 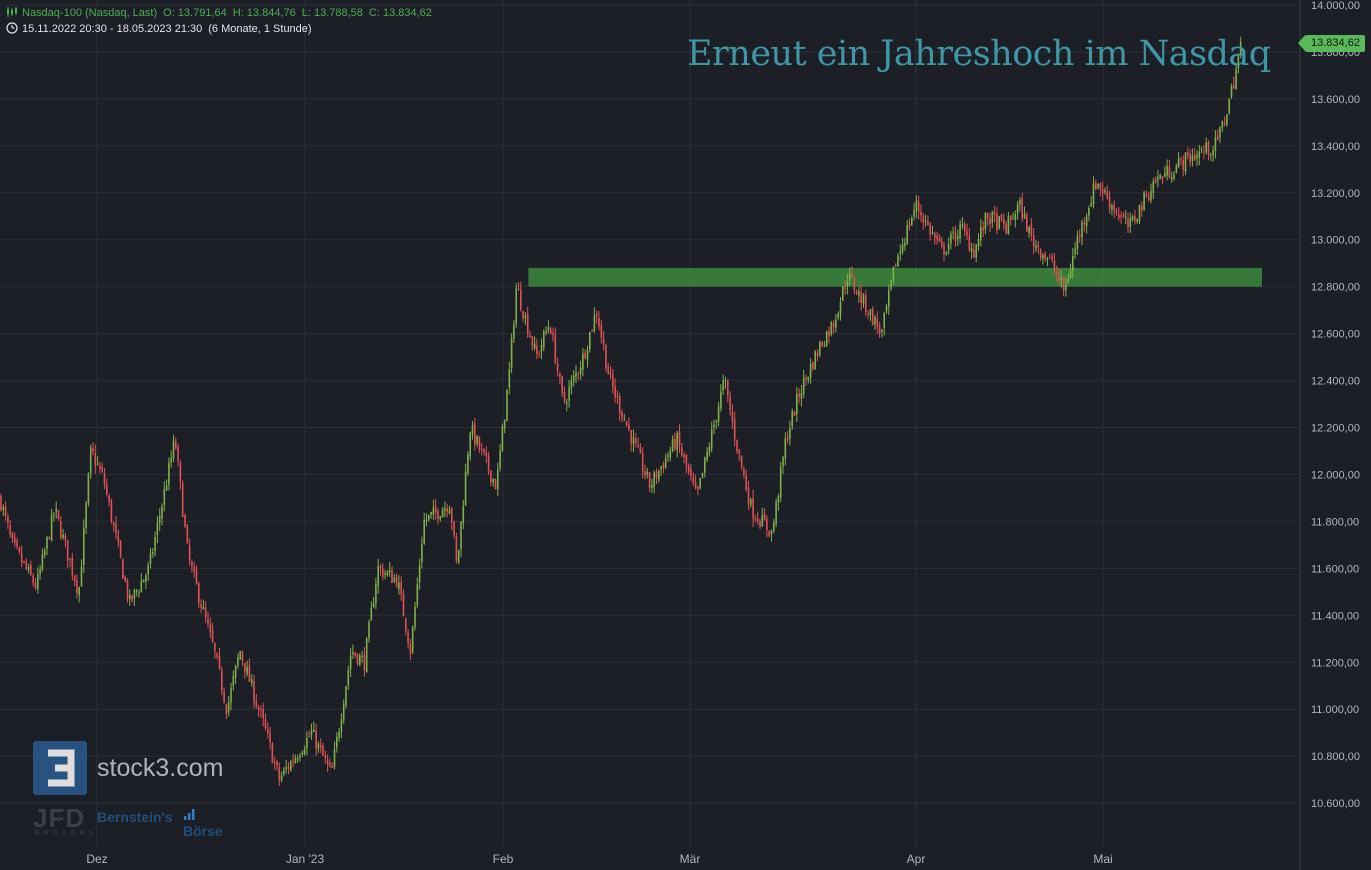 I want to click on bar-chart-icon, so click(x=189, y=814).